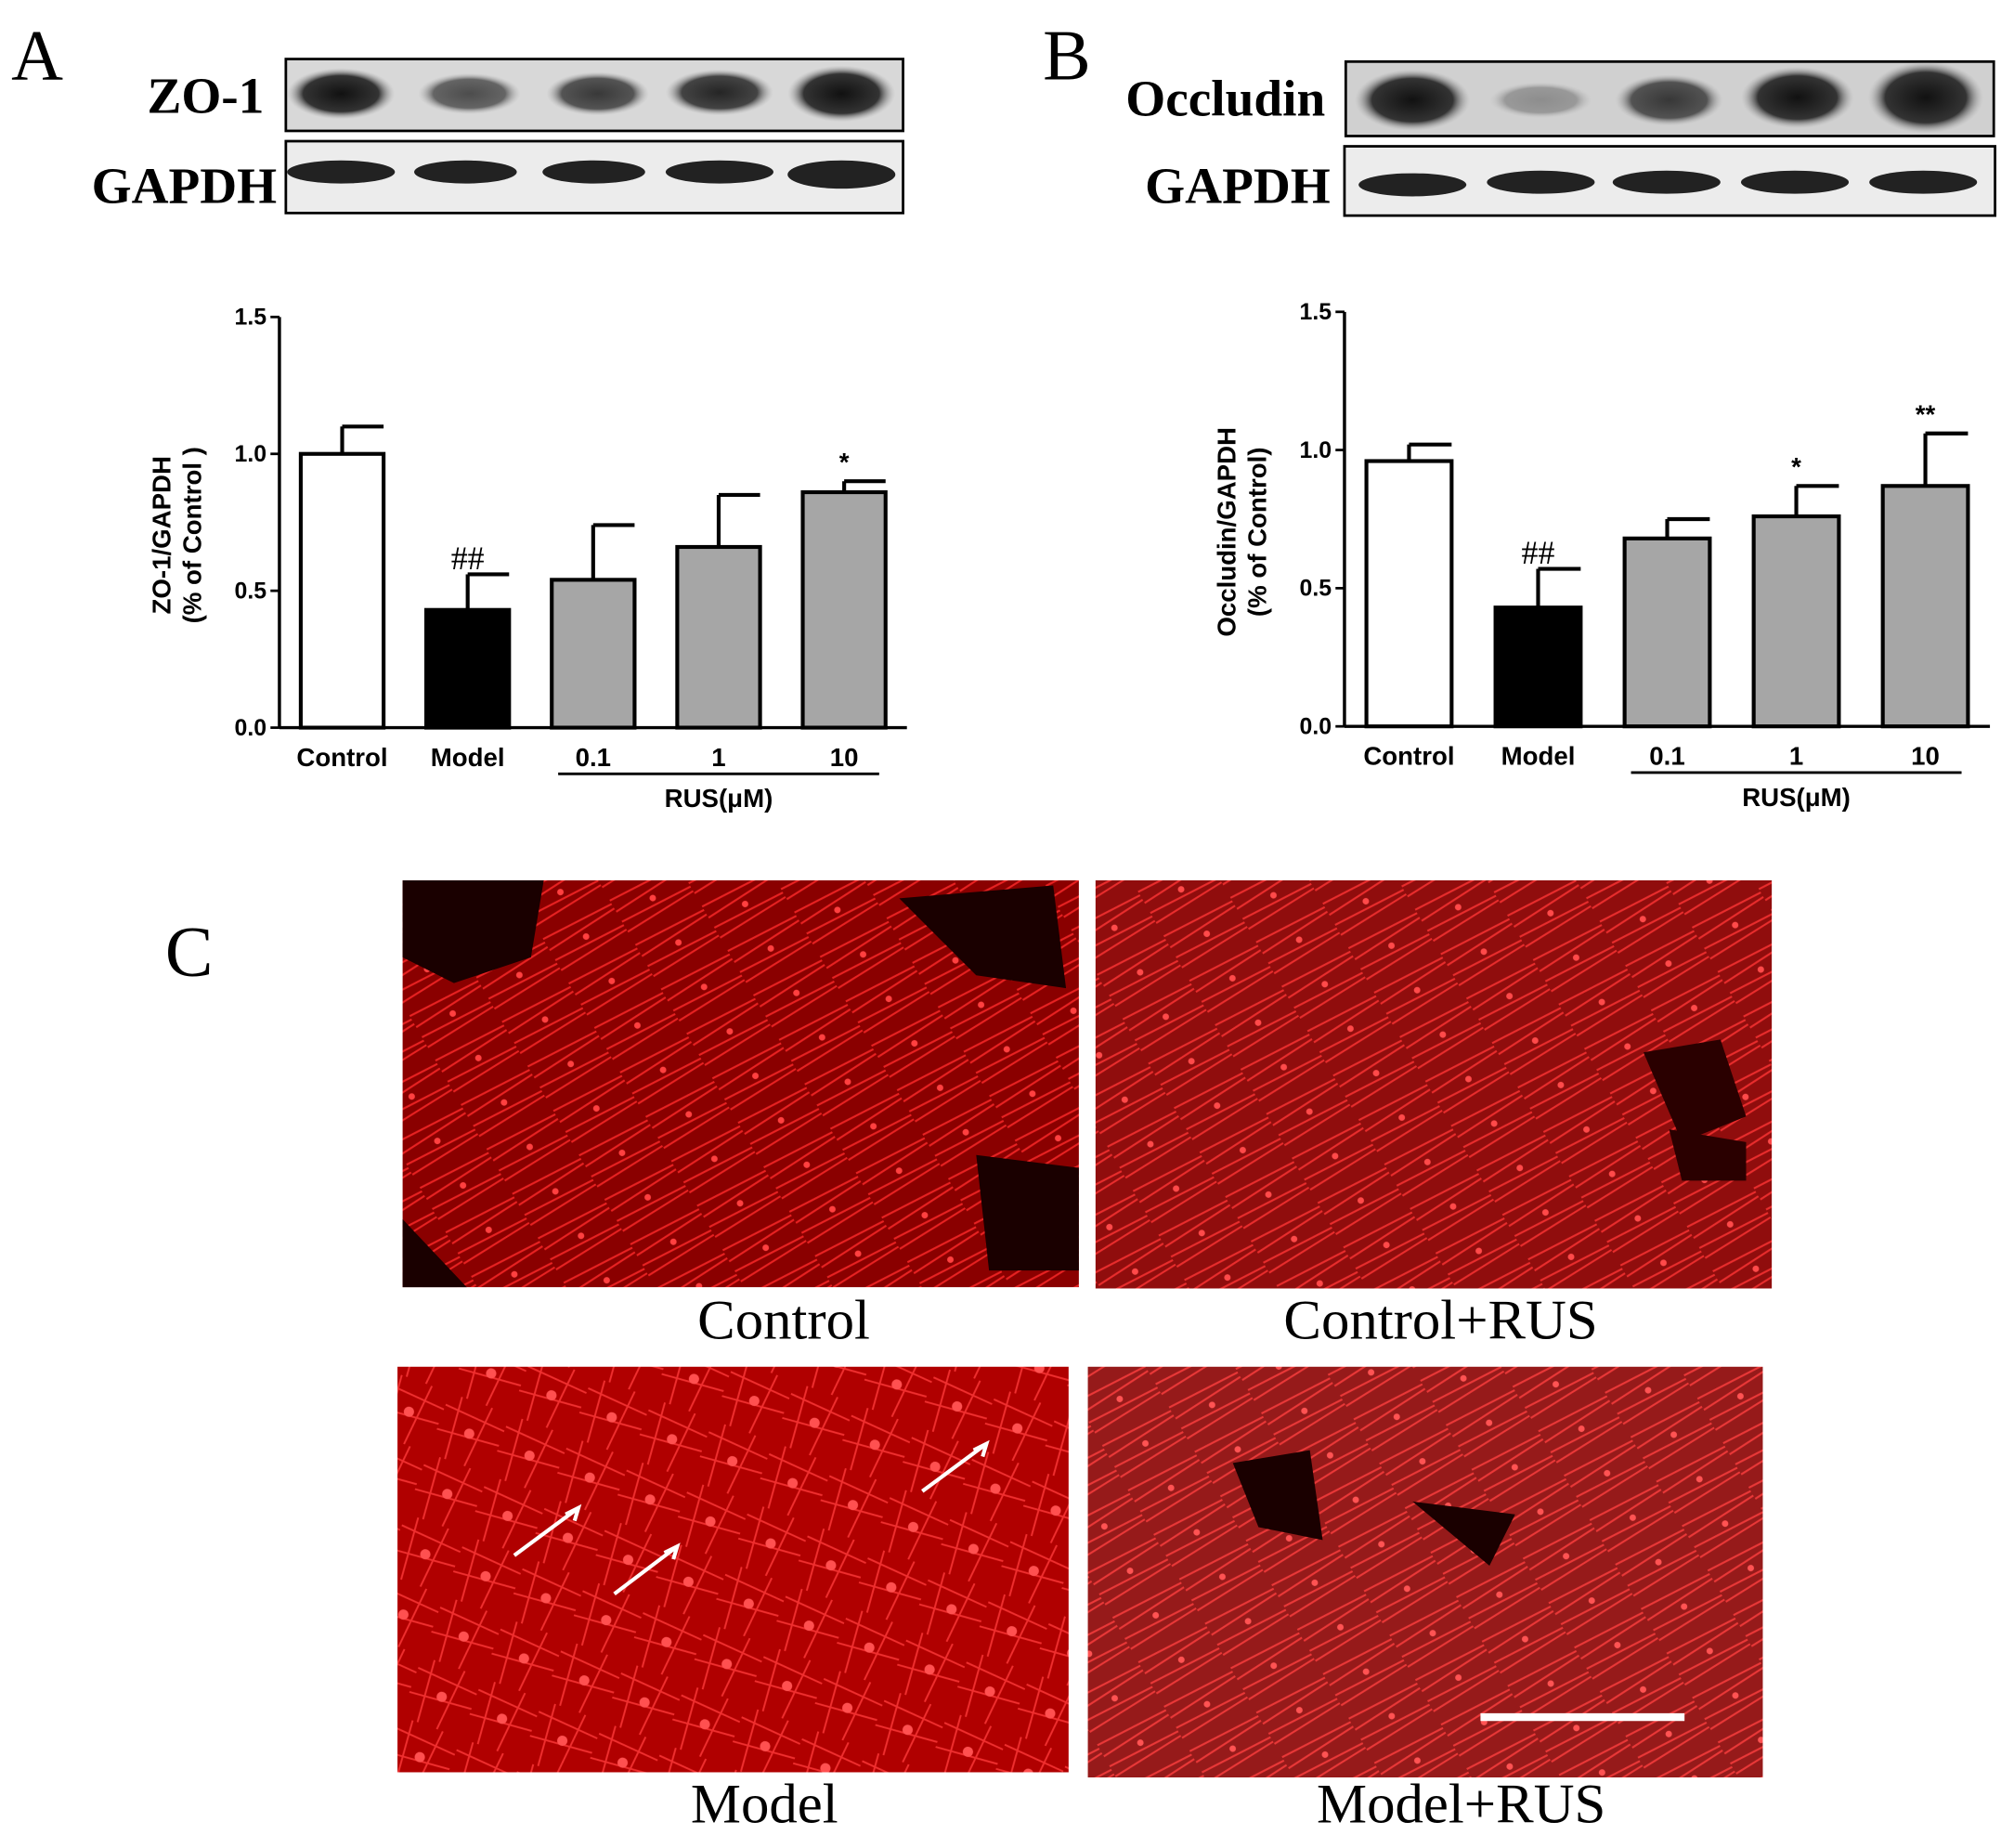 This screenshot has height=1848, width=2014. I want to click on y-axis-label-line: (% of Control), so click(1257, 533).